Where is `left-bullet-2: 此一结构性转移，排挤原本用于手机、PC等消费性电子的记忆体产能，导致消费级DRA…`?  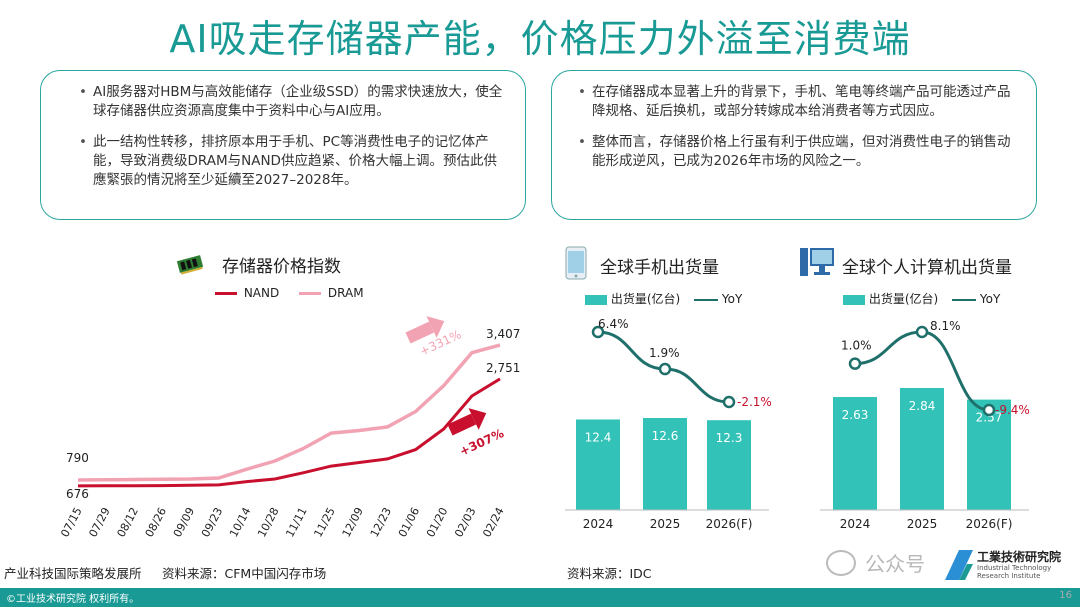
left-bullet-2: 此一结构性转移，排挤原本用于手机、PC等消费性电子的记忆体产能，导致消费级DRA… is located at coordinates (293, 161).